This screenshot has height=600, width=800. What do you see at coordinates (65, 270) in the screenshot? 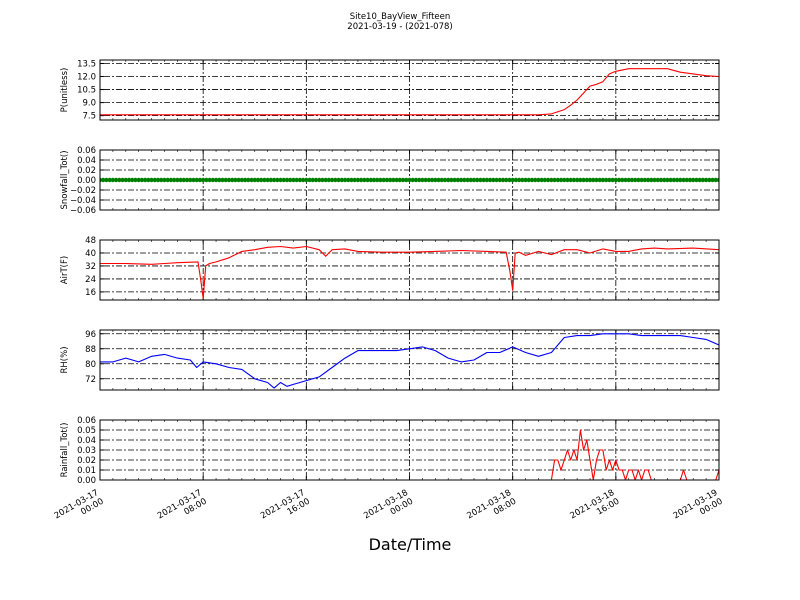
I see `y-axis-label: AirT(F)` at bounding box center [65, 270].